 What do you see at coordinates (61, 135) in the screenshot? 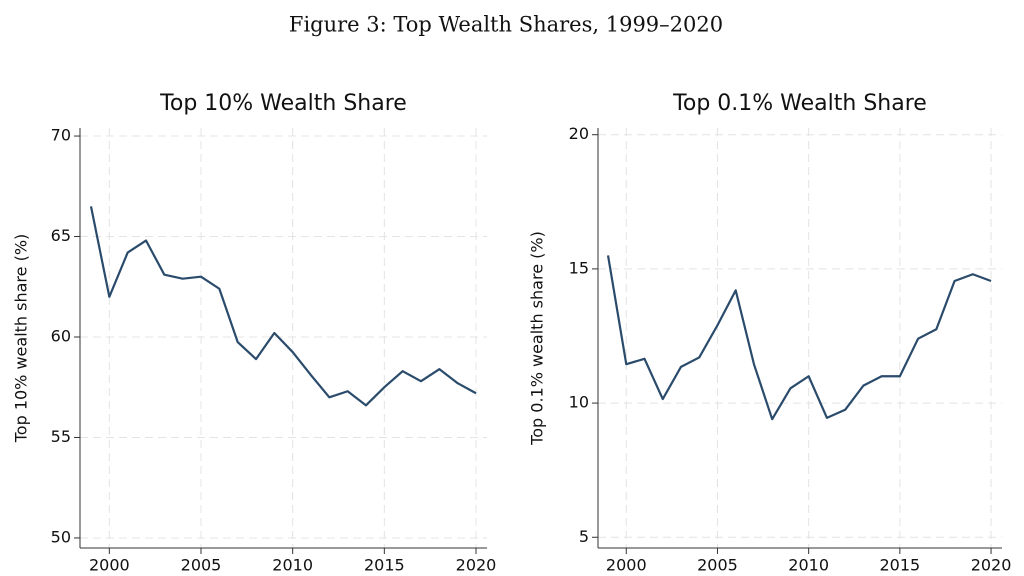
I see `y-tick-label: 70` at bounding box center [61, 135].